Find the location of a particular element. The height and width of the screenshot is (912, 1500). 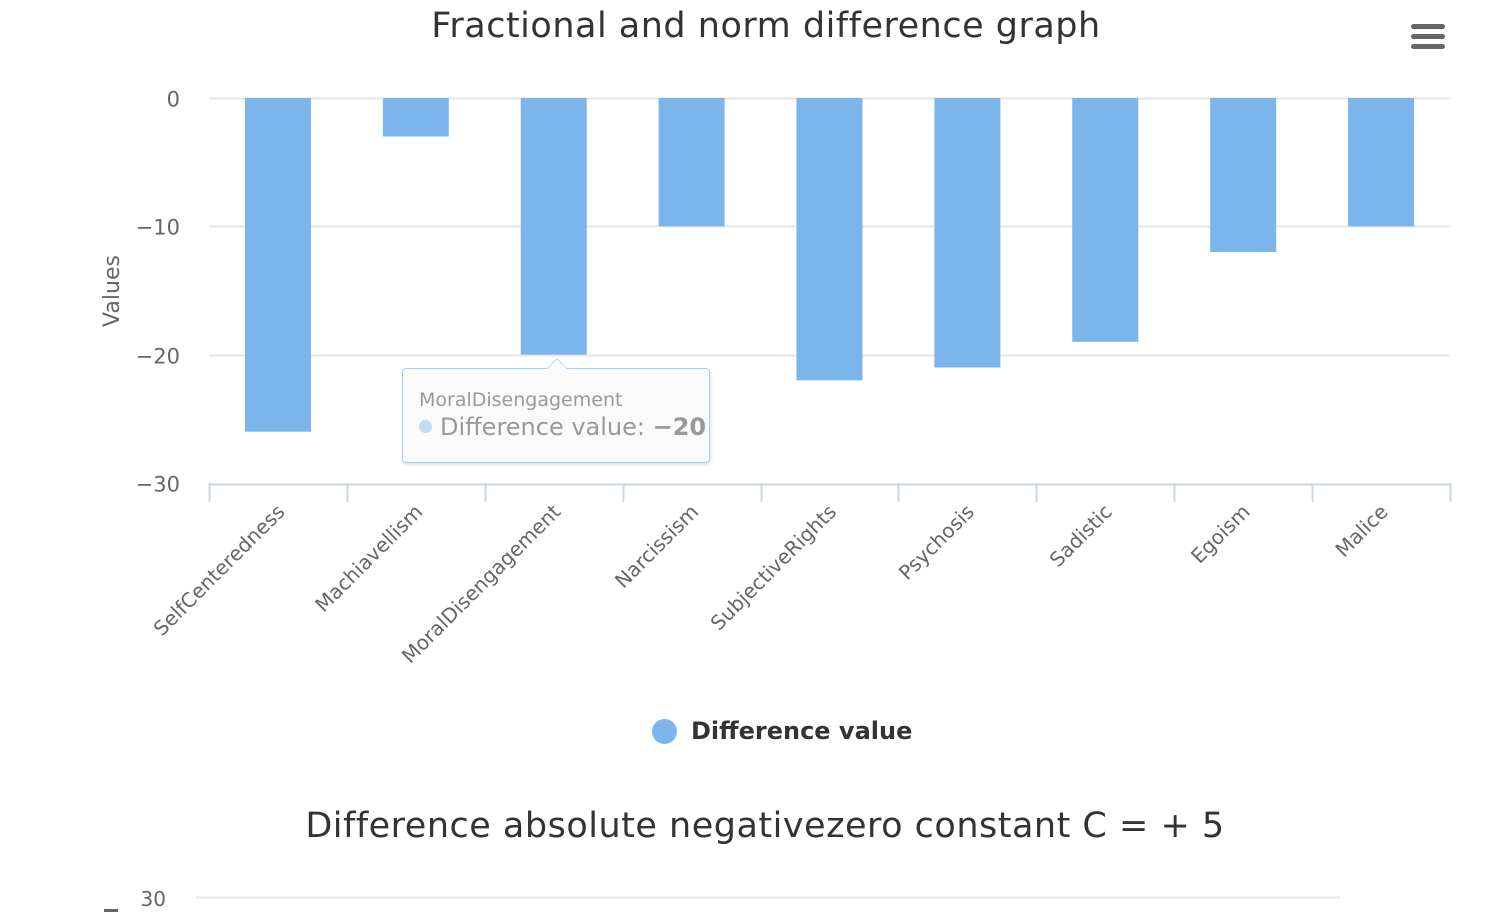

y-tick-label: −10 is located at coordinates (158, 228).